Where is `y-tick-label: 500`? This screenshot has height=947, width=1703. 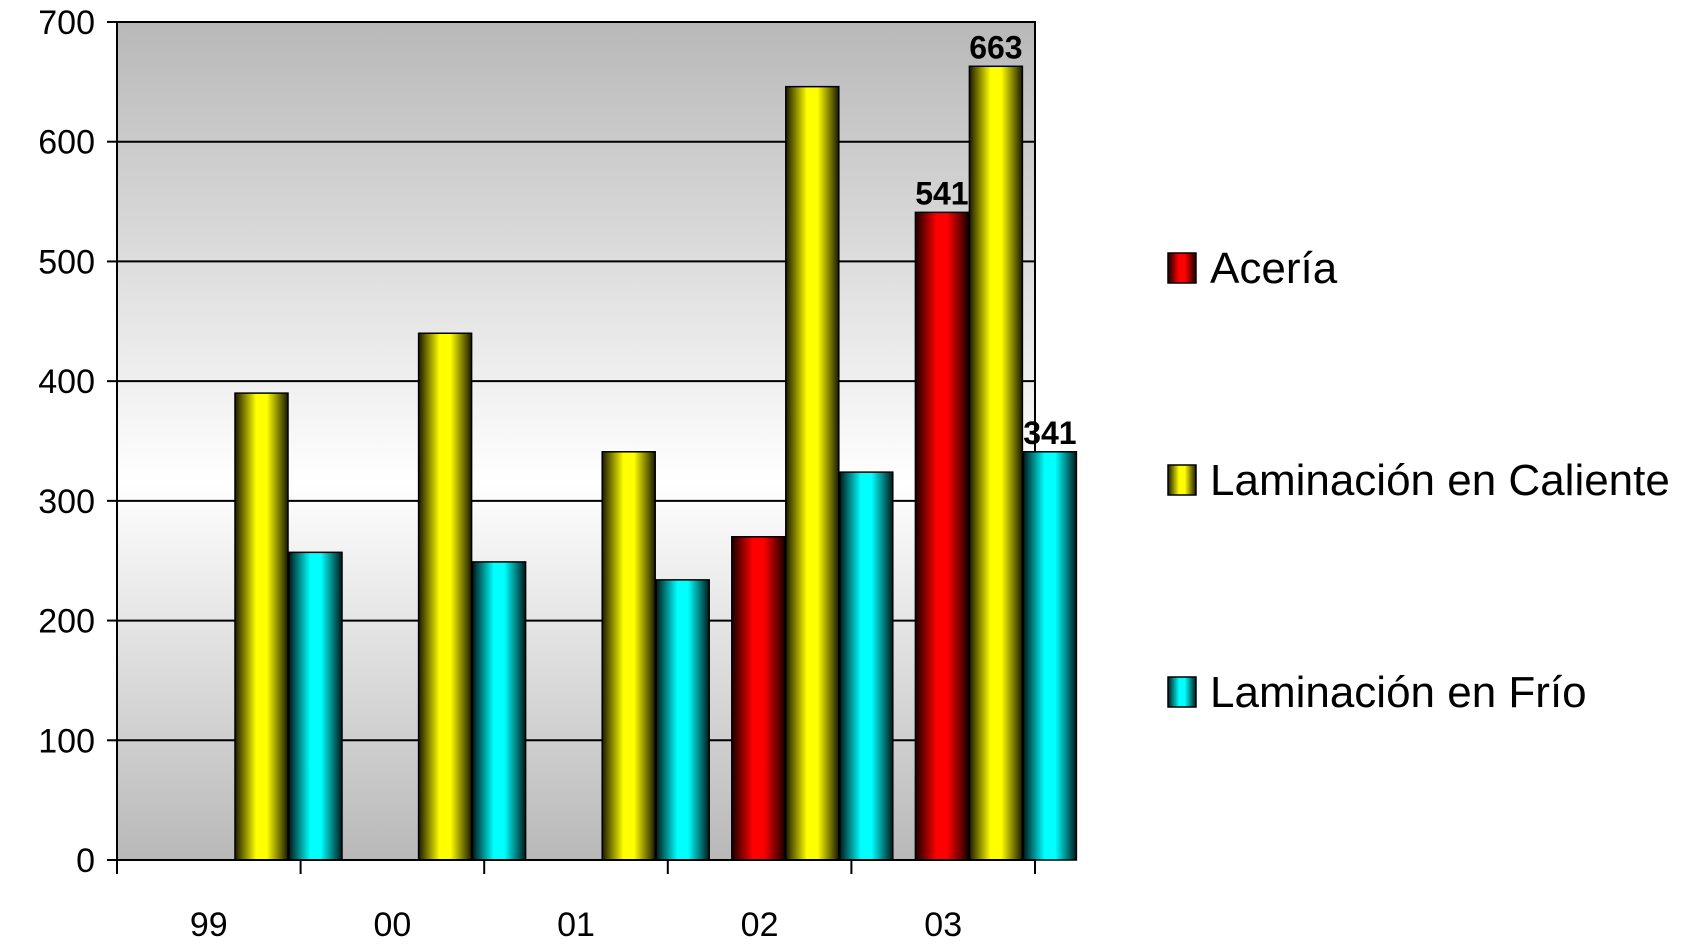 y-tick-label: 500 is located at coordinates (66, 262).